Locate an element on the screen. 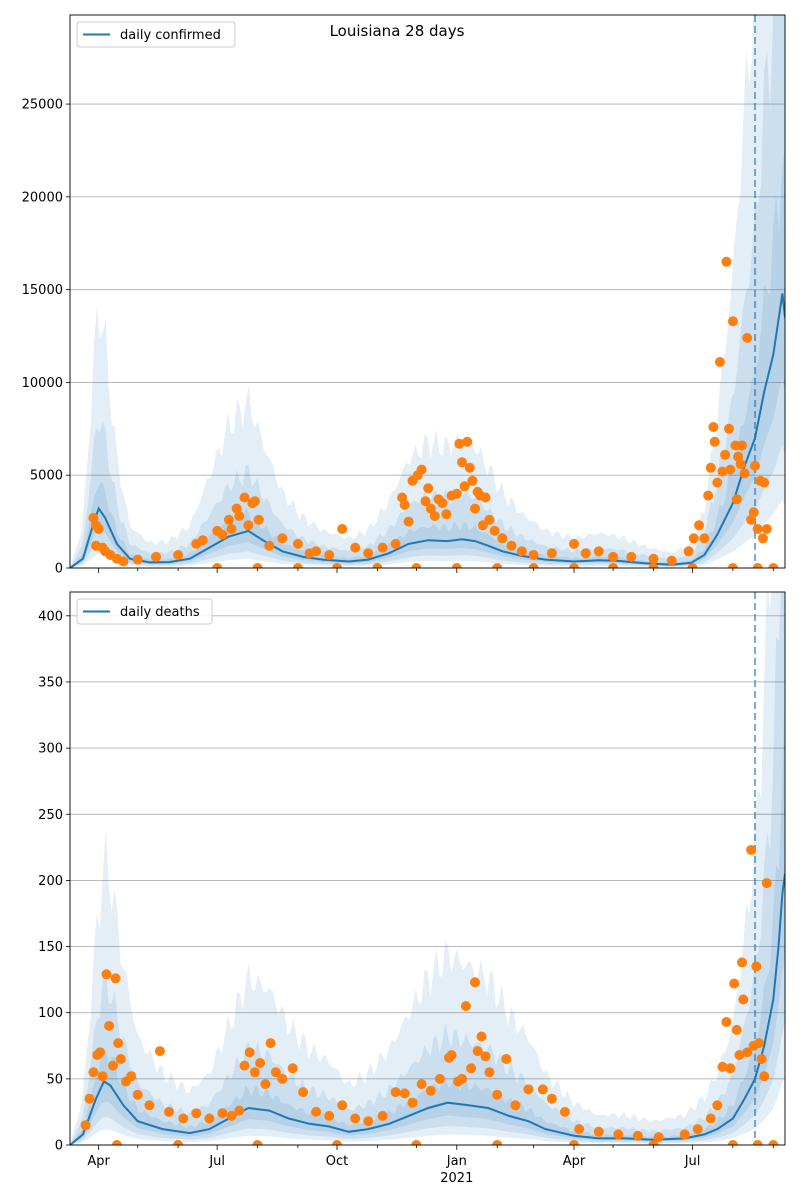 The height and width of the screenshot is (1200, 800). chart-title: Louisiana 28 days is located at coordinates (397, 31).